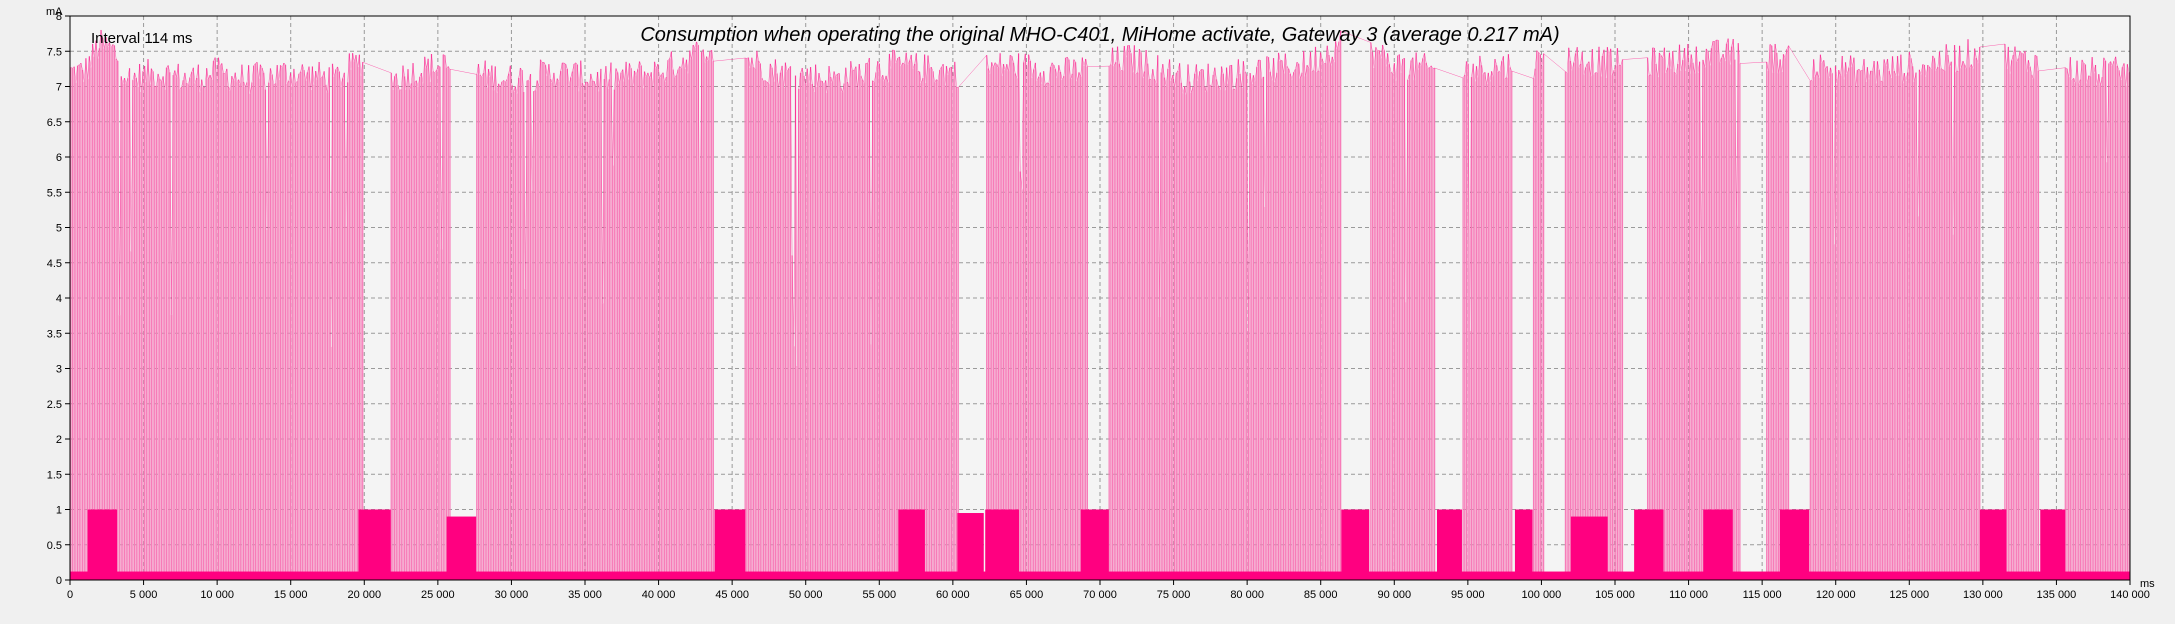  I want to click on x-tick-label: 115 000, so click(1762, 595).